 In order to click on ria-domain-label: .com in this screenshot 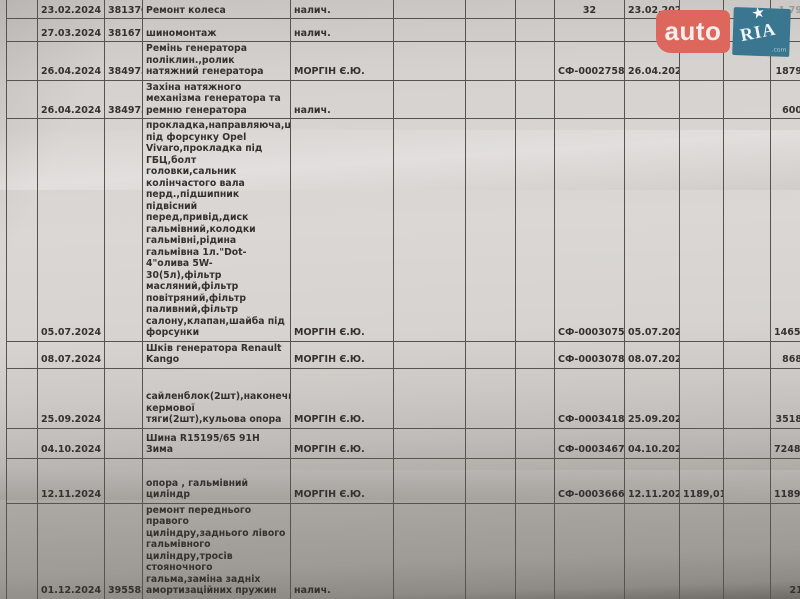, I will do `click(779, 50)`.